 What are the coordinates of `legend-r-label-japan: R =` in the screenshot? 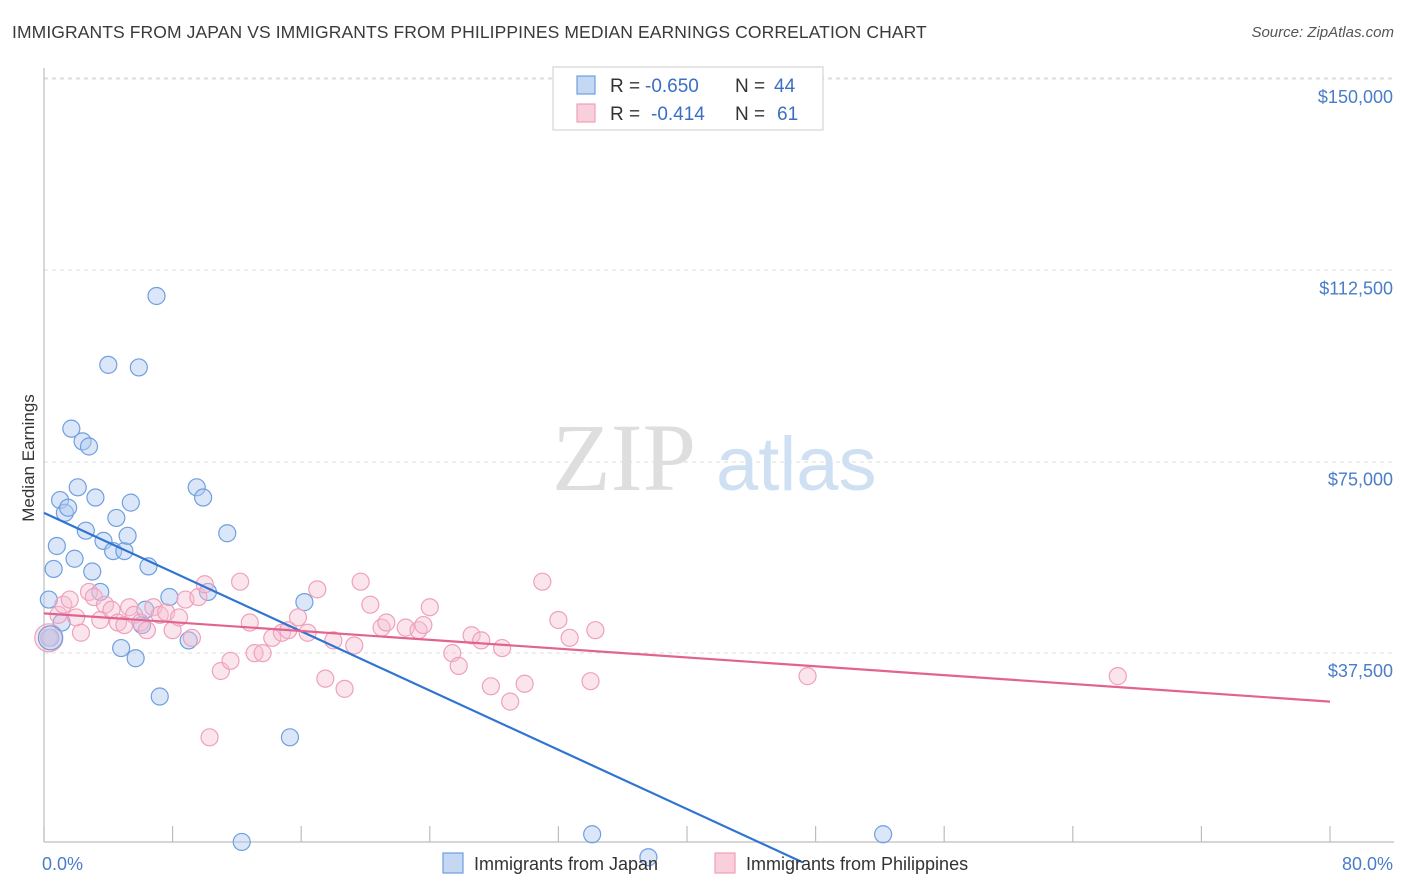 It's located at (625, 86).